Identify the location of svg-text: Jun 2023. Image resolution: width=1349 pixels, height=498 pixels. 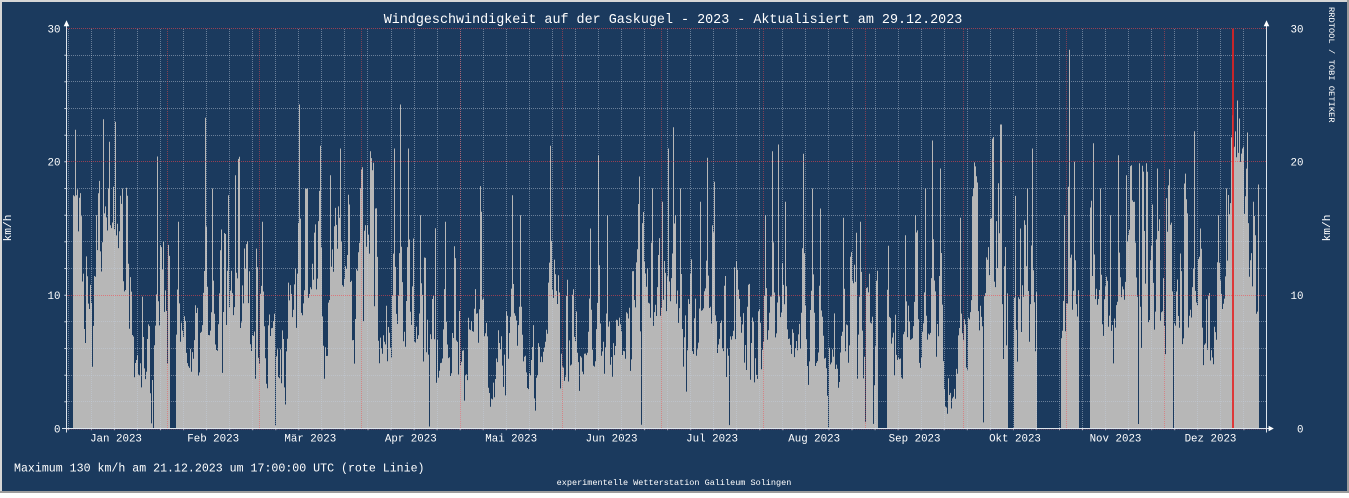
(612, 440).